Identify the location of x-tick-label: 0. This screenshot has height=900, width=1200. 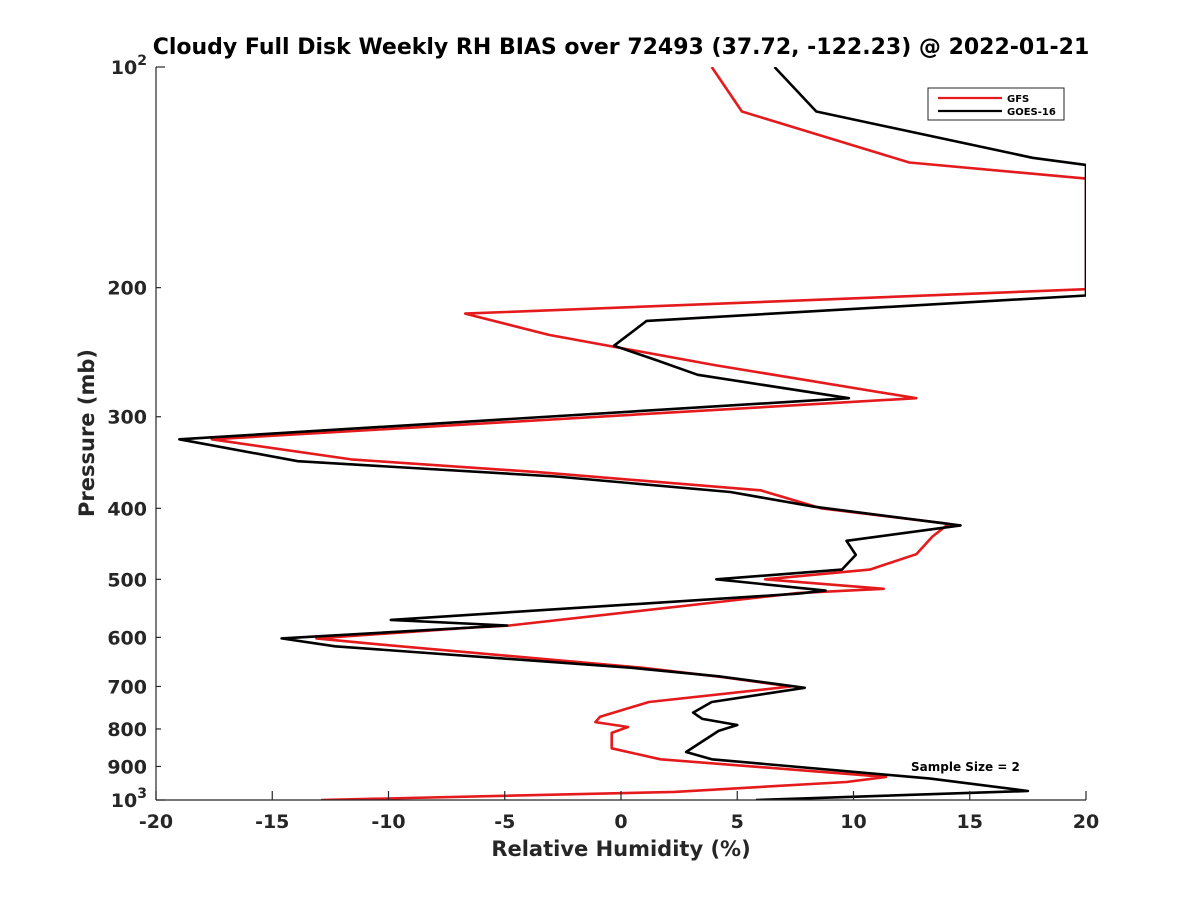
(620, 822).